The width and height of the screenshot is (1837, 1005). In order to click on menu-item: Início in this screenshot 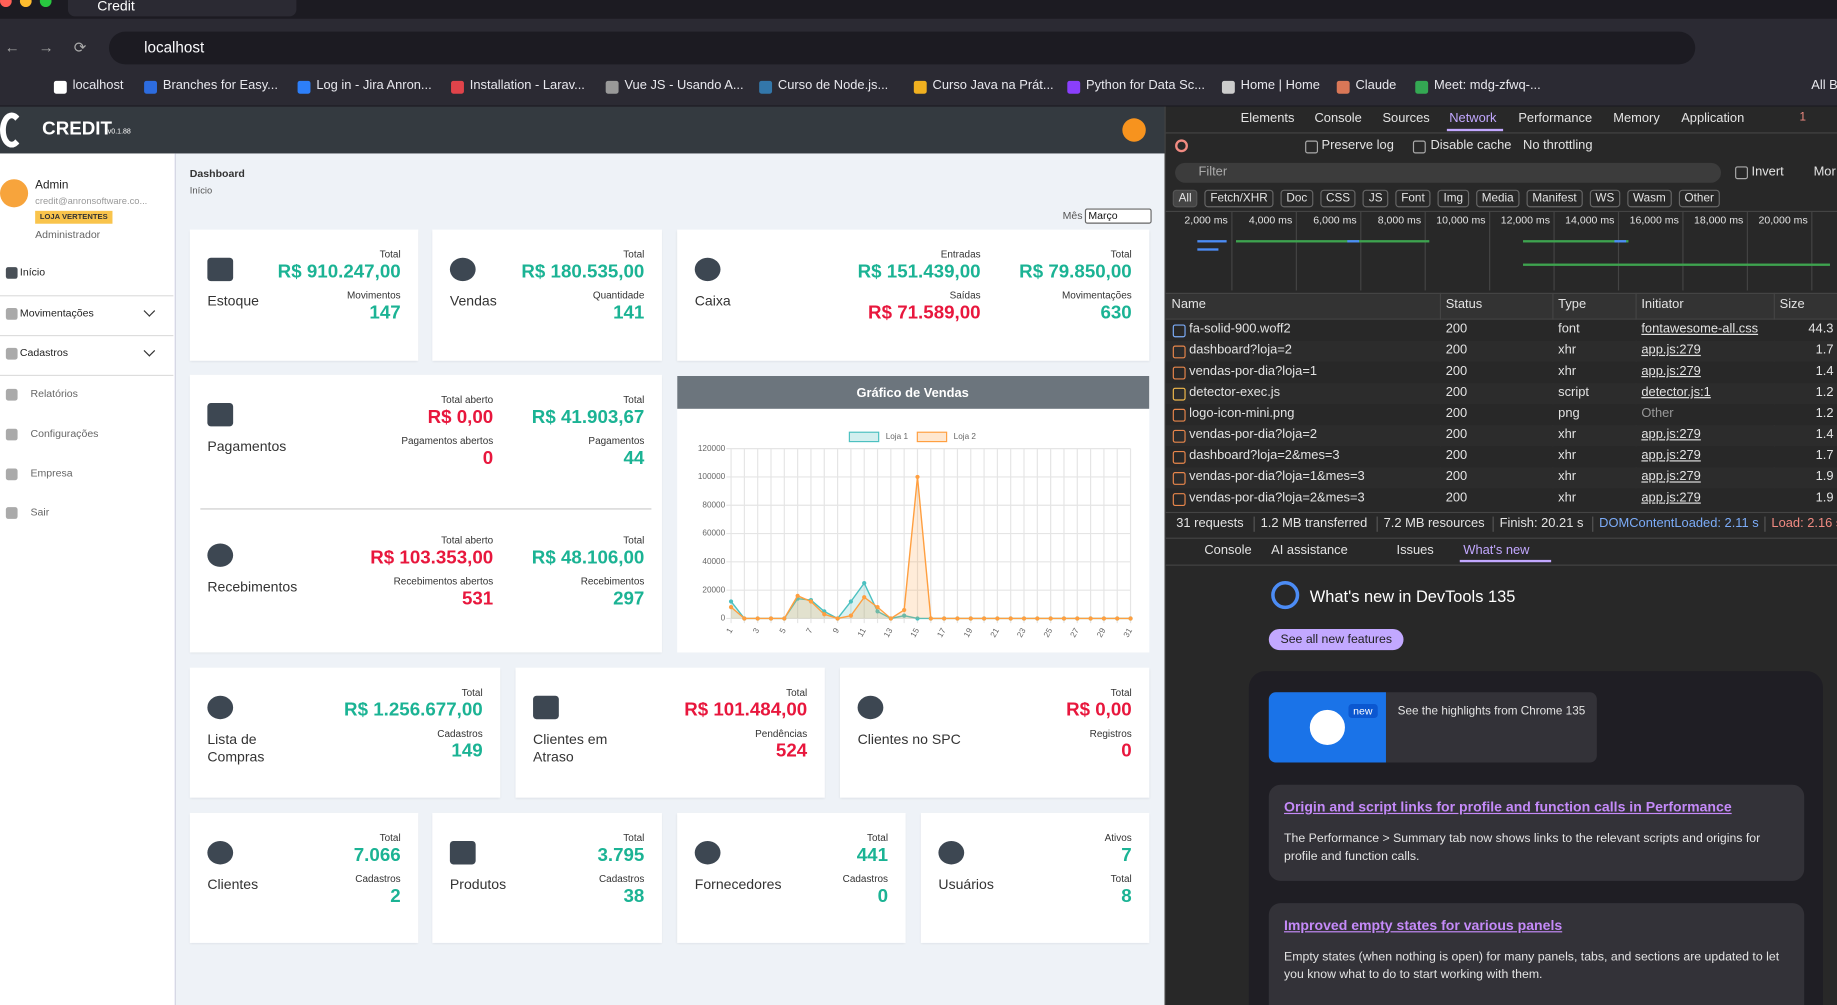, I will do `click(32, 271)`.